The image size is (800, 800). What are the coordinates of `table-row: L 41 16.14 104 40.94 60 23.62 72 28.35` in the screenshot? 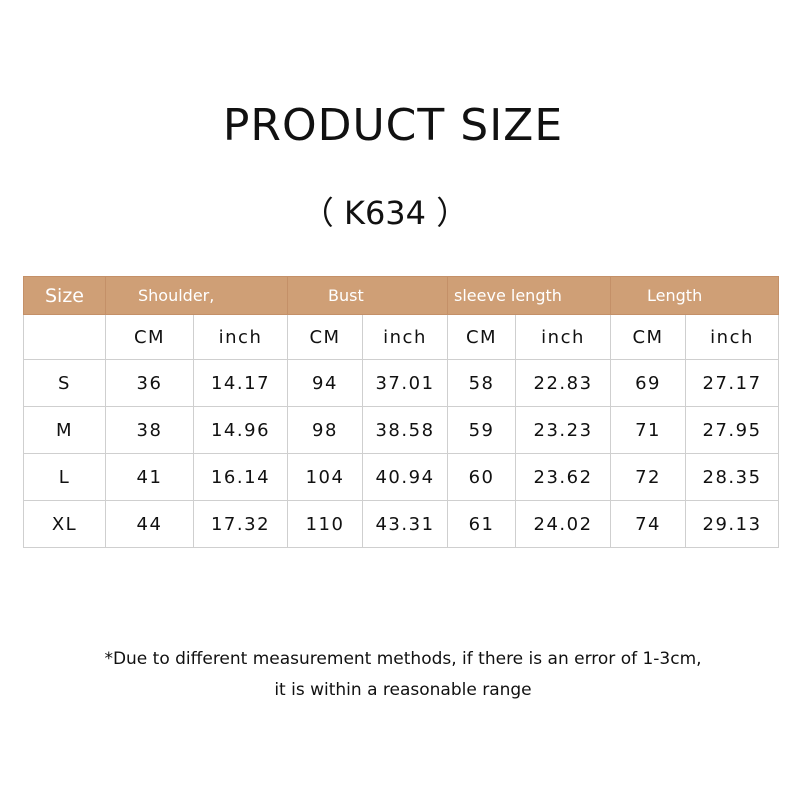 It's located at (401, 477).